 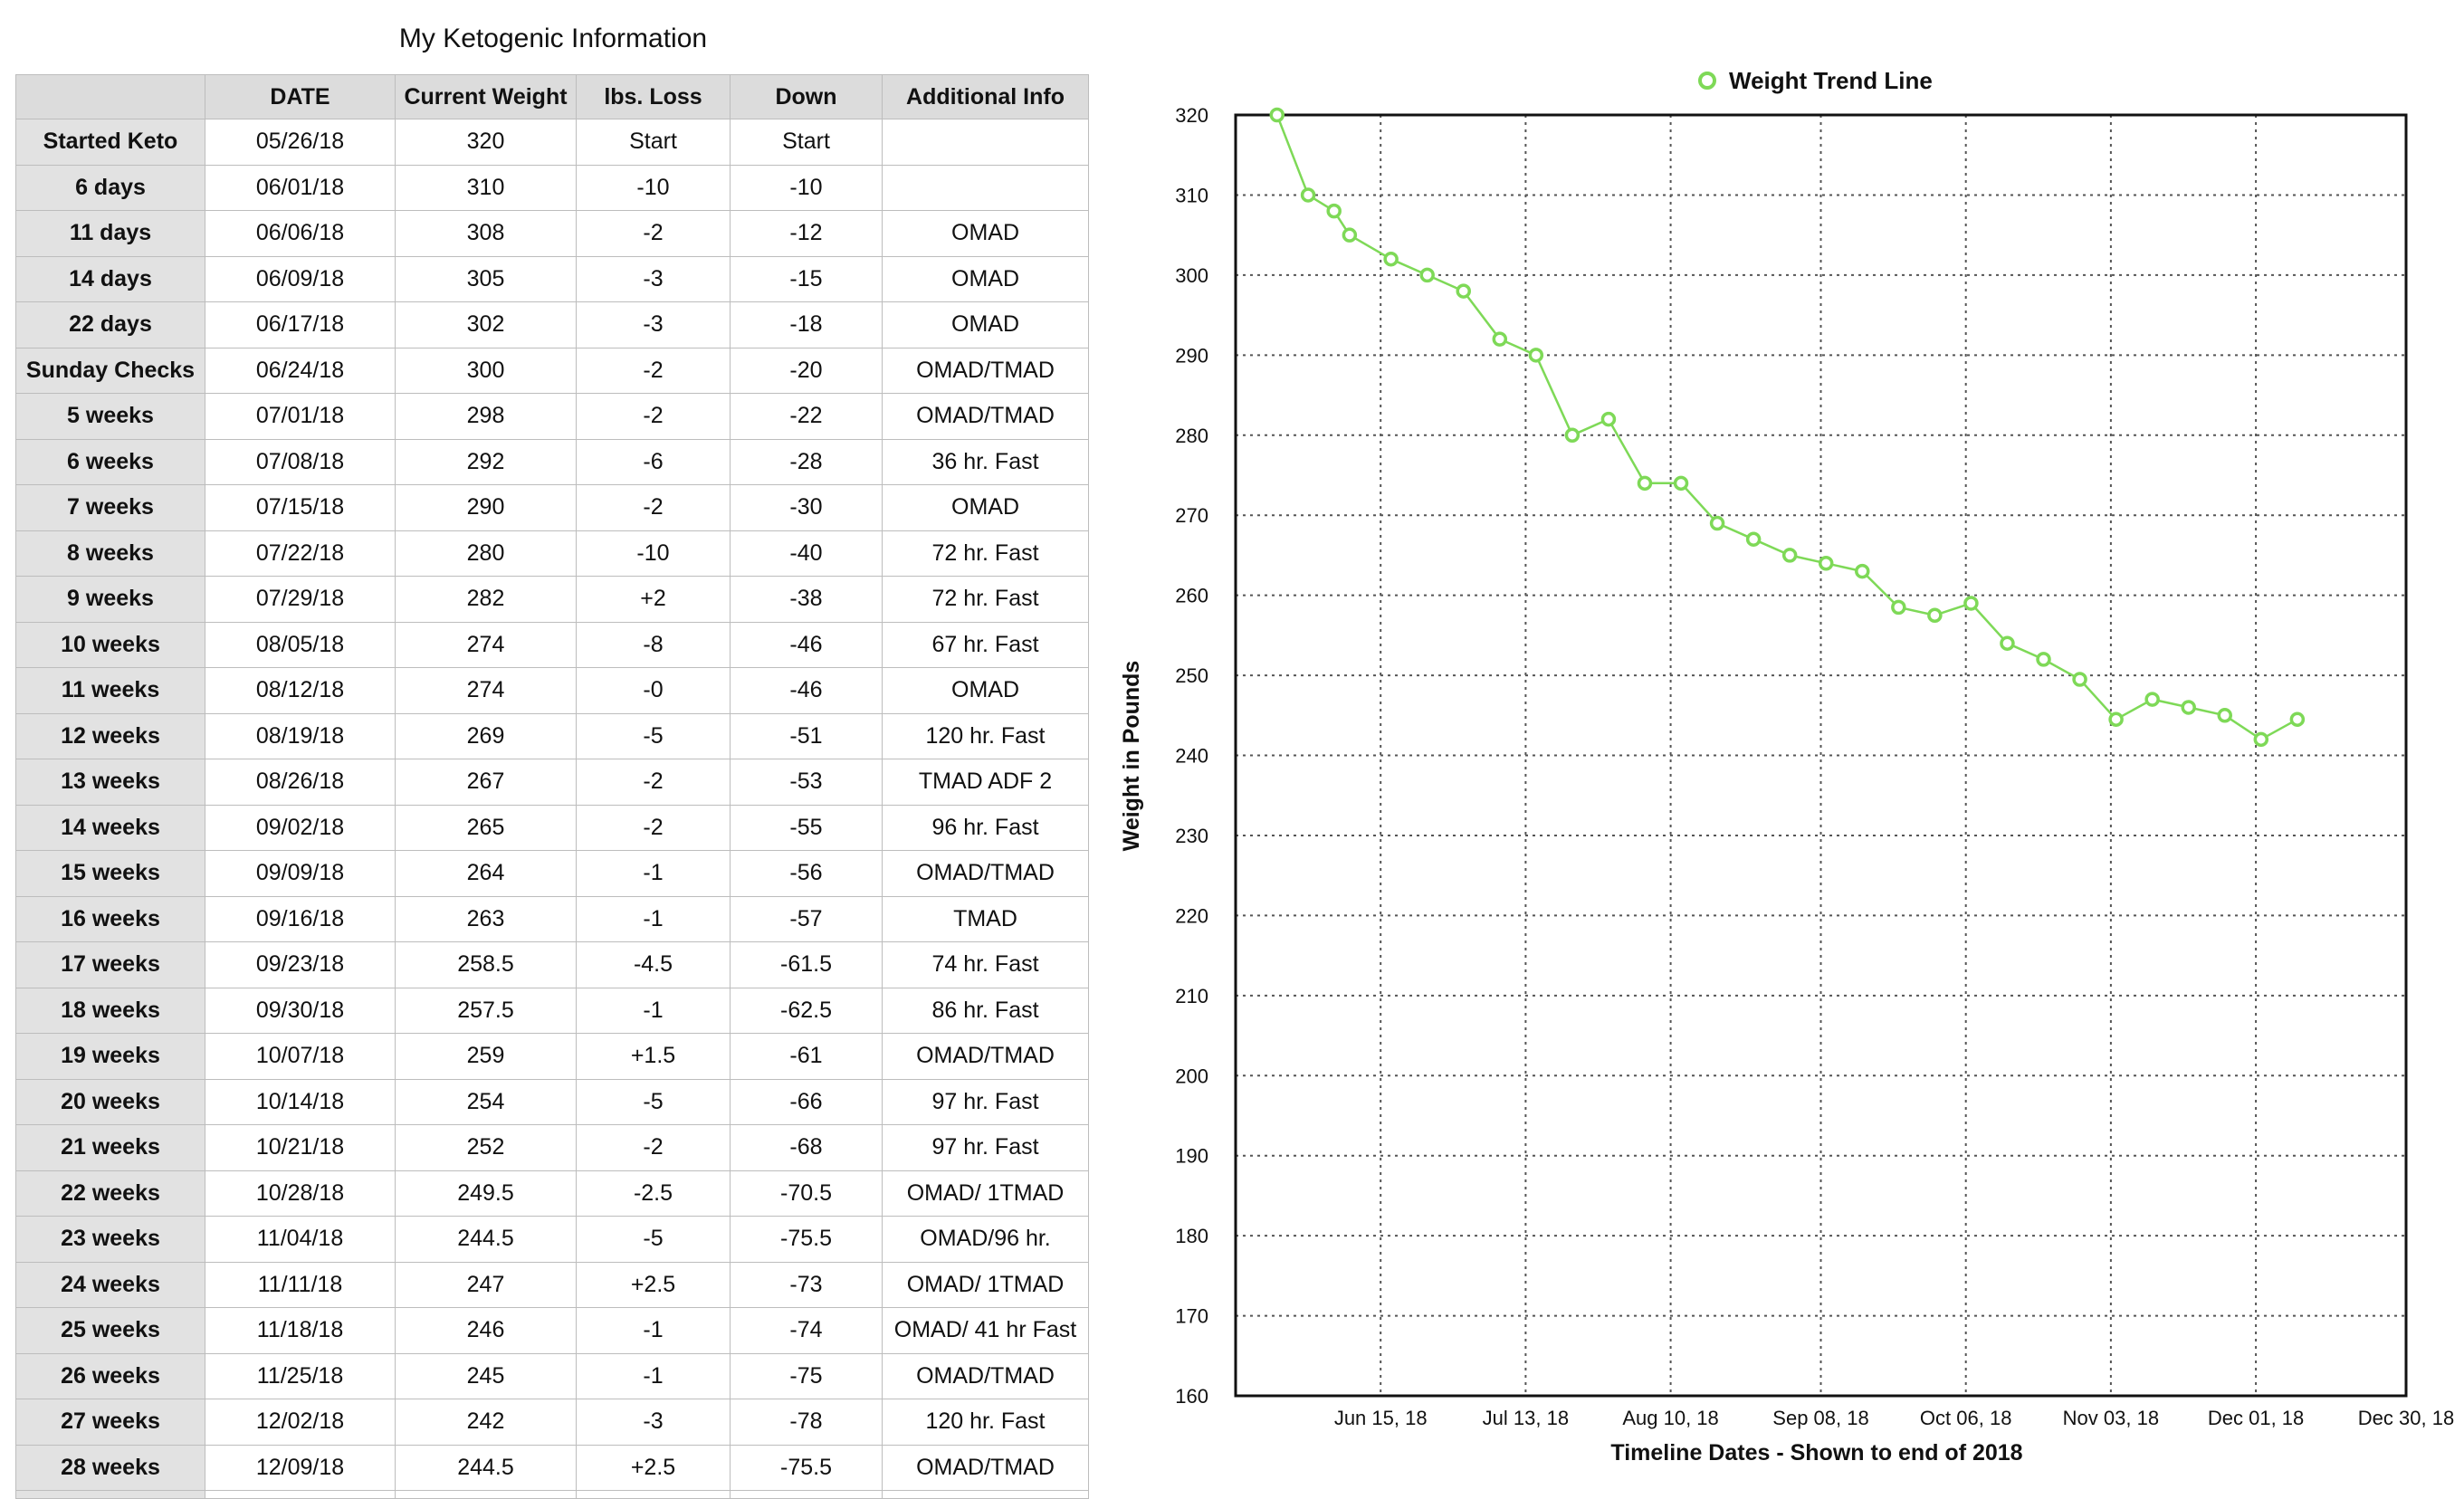 What do you see at coordinates (300, 644) in the screenshot?
I see `date-cell: 08/05/18` at bounding box center [300, 644].